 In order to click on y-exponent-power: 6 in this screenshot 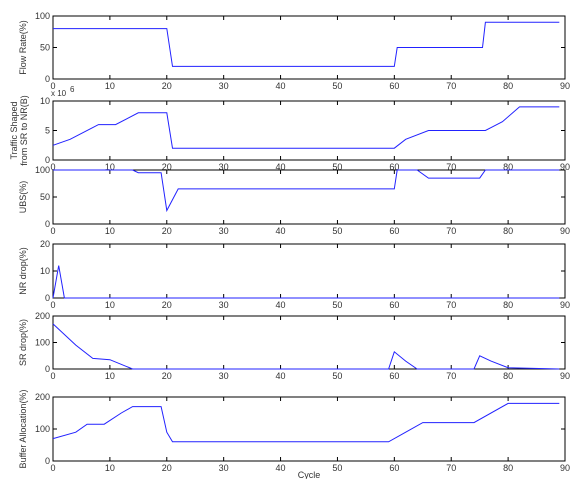, I will do `click(72, 89)`.